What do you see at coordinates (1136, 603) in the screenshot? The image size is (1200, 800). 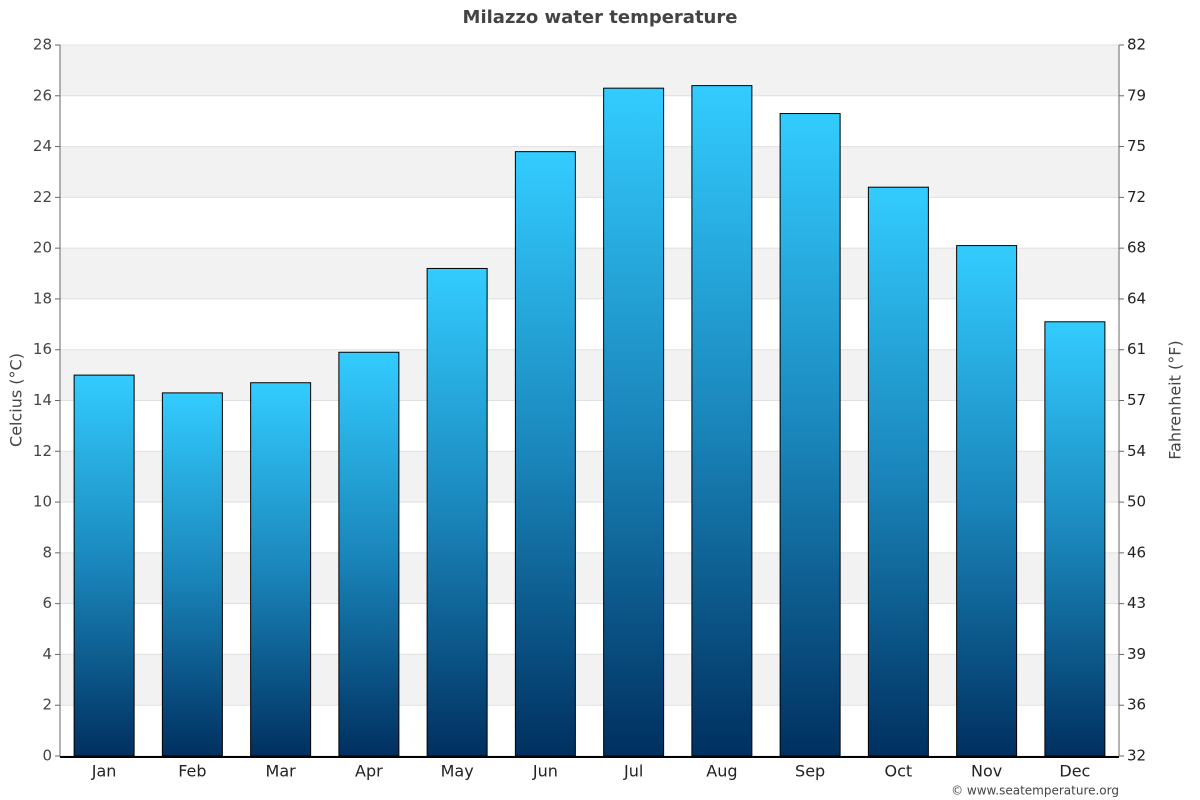 I see `y2-tick-label: 43` at bounding box center [1136, 603].